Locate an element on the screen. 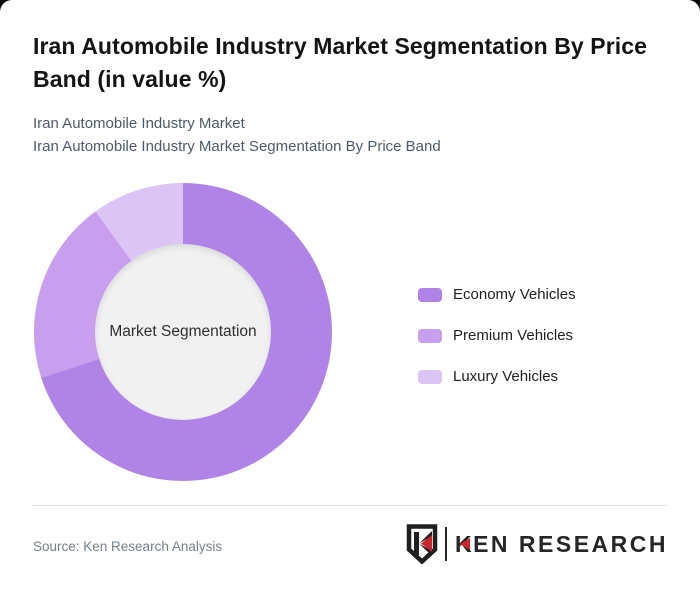  ken-research-logo: K EN RESEARCH is located at coordinates (537, 544).